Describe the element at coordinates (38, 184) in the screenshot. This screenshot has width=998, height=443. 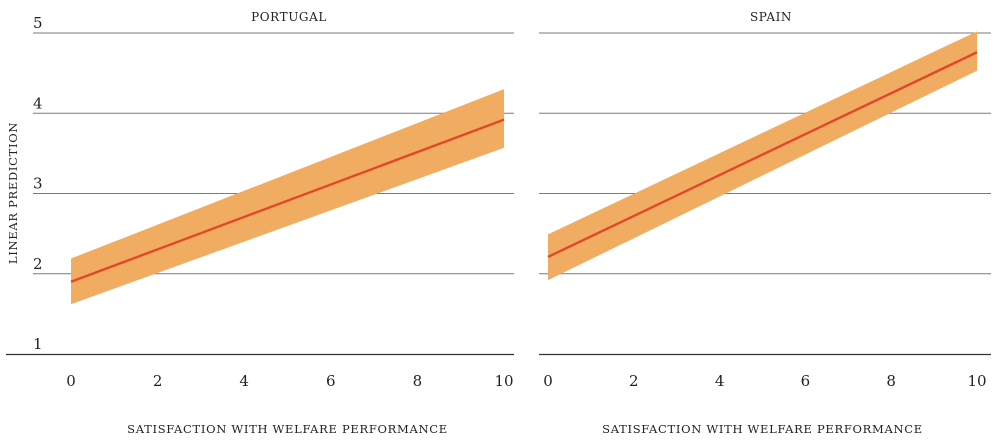
I see `y-tick-label-3: 3` at that location.